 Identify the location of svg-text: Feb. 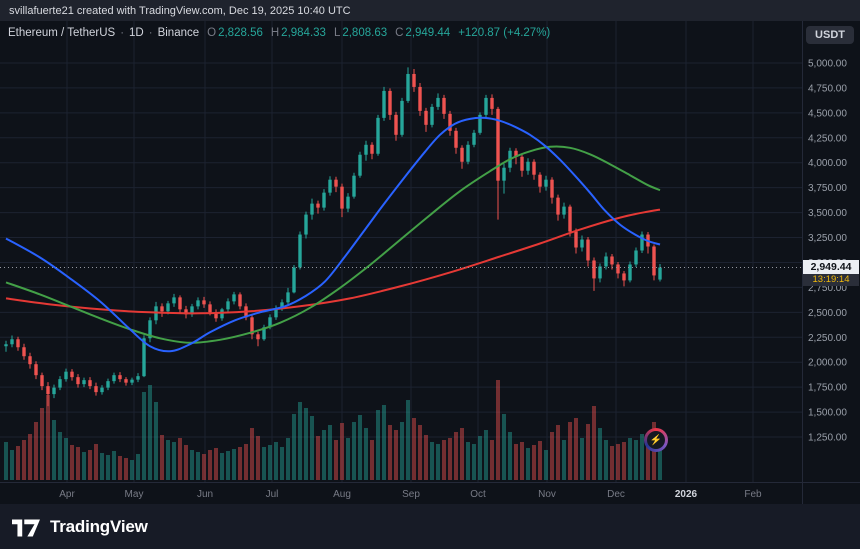
(753, 494).